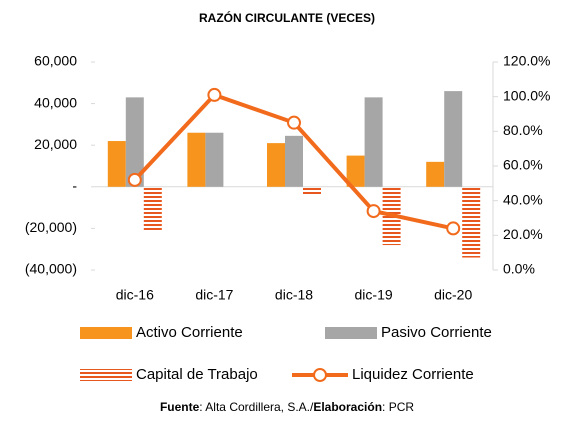 Image resolution: width=575 pixels, height=426 pixels. Describe the element at coordinates (214, 295) in the screenshot. I see `x-tick-label: dic-17` at that location.